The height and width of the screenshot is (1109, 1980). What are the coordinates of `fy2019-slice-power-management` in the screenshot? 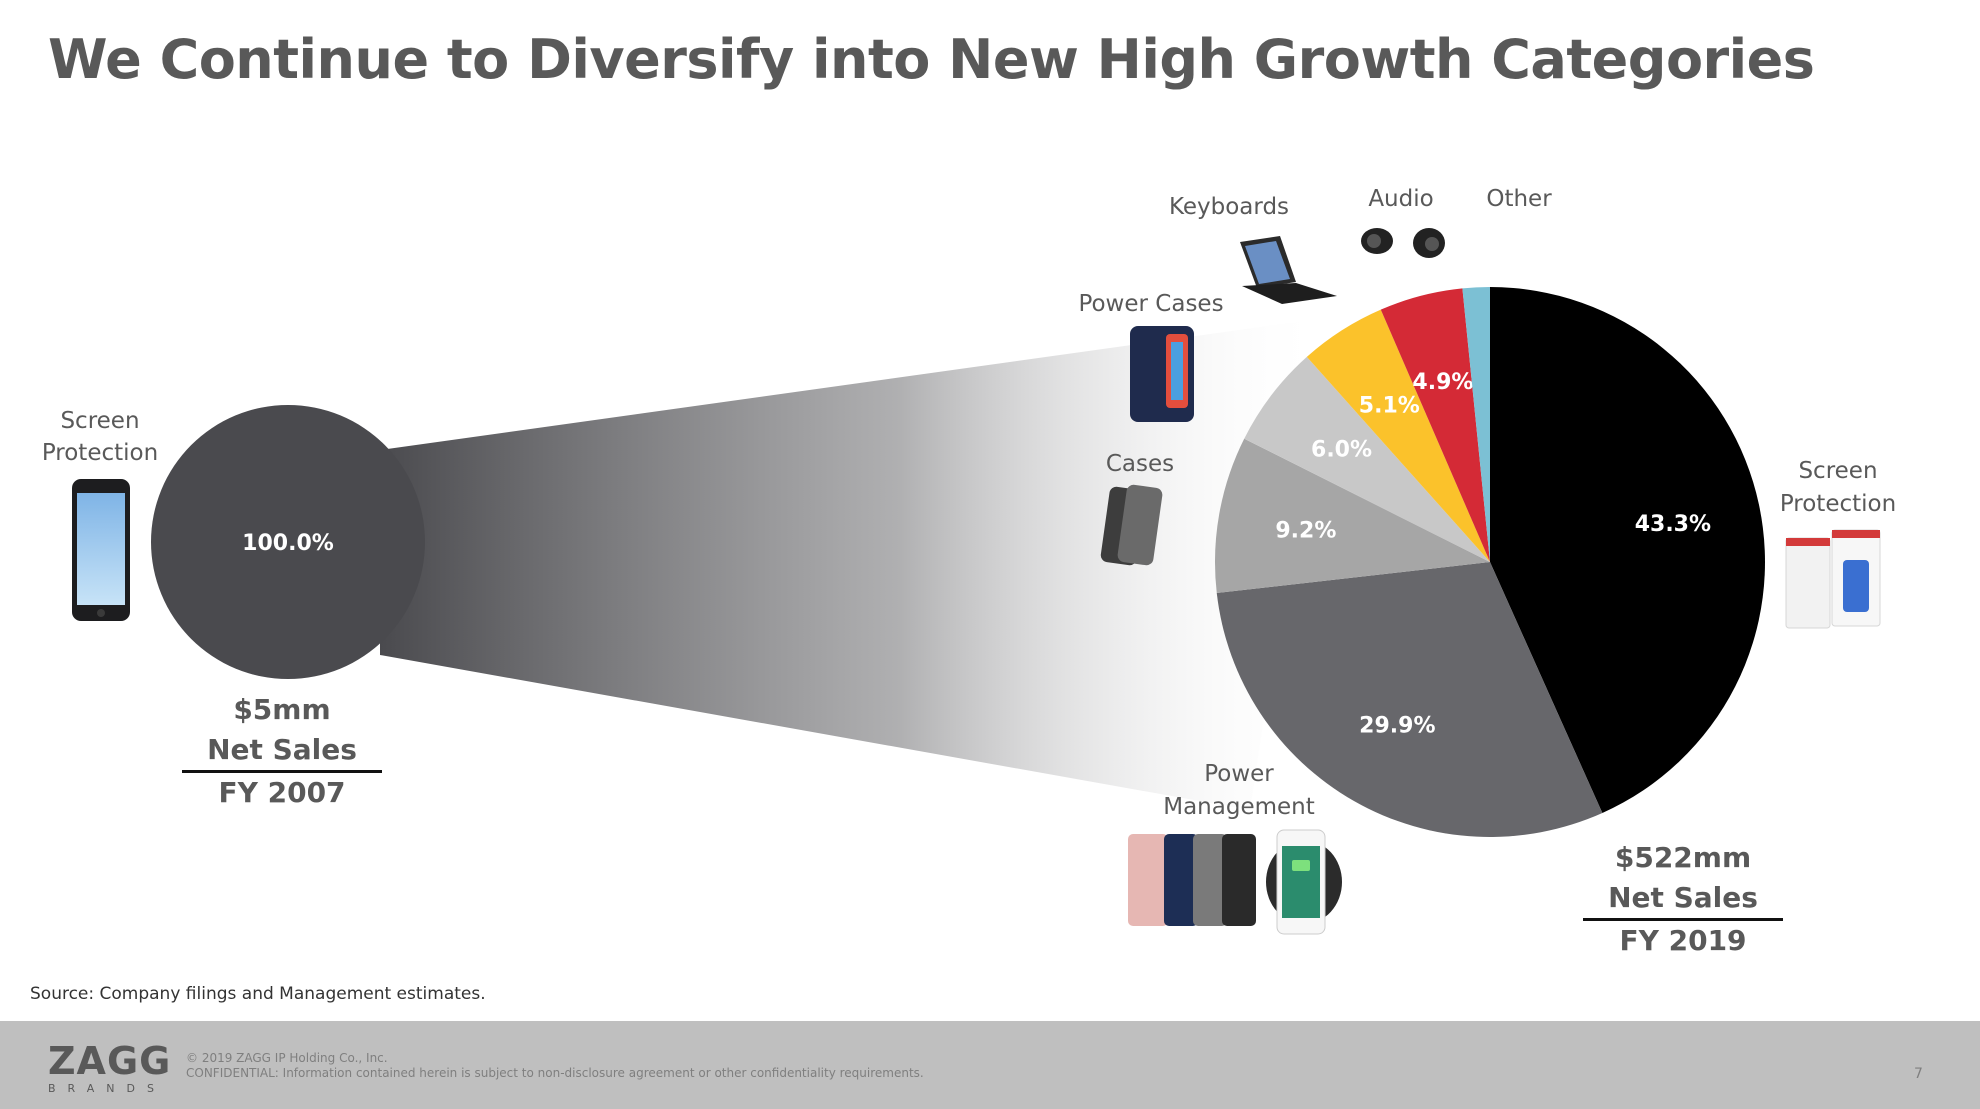 It's located at (1409, 699).